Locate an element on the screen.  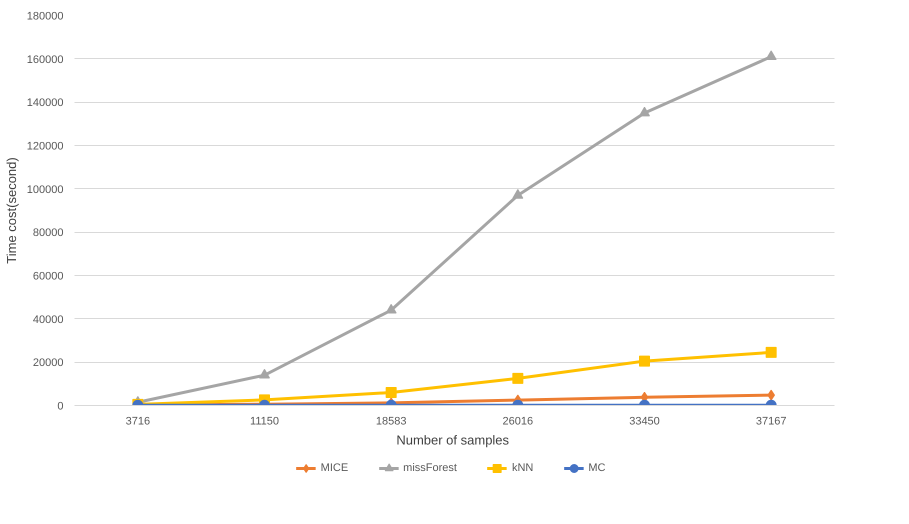
y-tick-label: 20000 is located at coordinates (48, 363).